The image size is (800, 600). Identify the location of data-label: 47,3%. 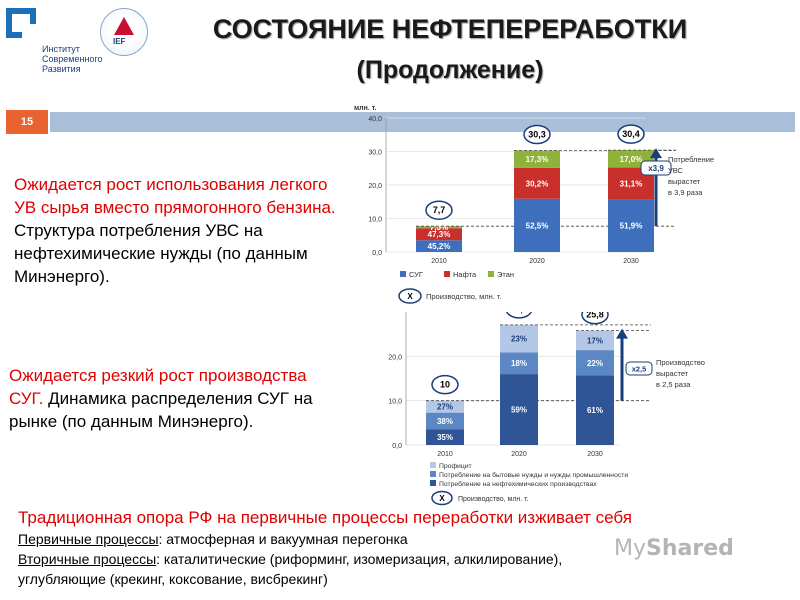
(439, 234).